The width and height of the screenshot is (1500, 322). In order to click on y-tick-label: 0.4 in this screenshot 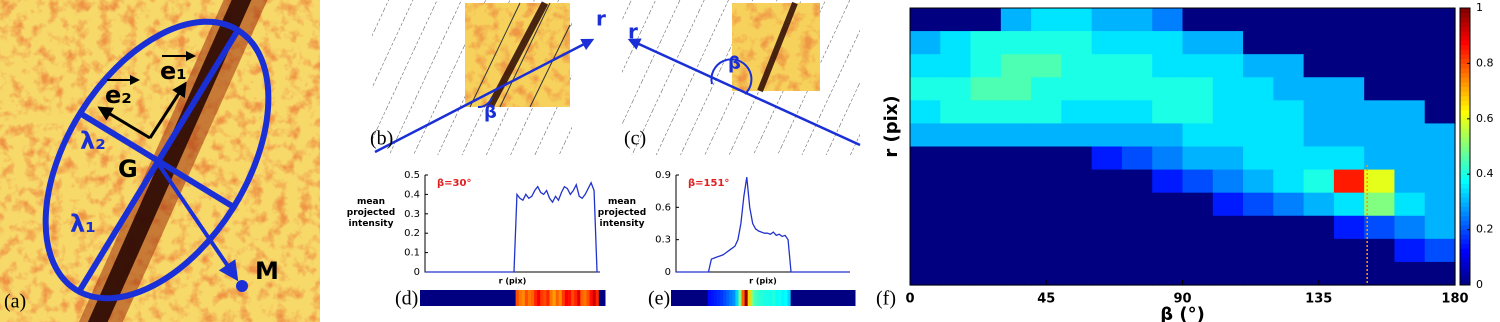, I will do `click(412, 194)`.